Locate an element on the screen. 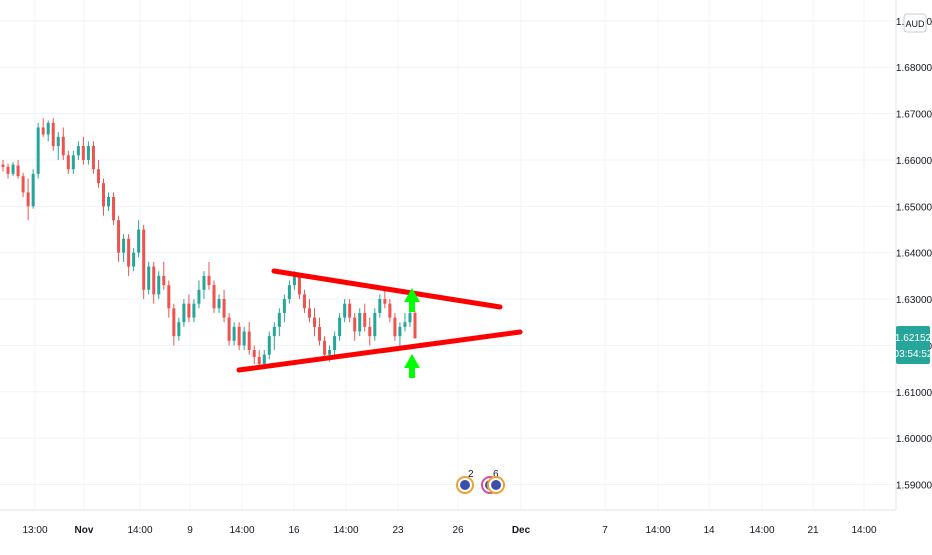  price-tick-label: 1.68000 is located at coordinates (914, 68).